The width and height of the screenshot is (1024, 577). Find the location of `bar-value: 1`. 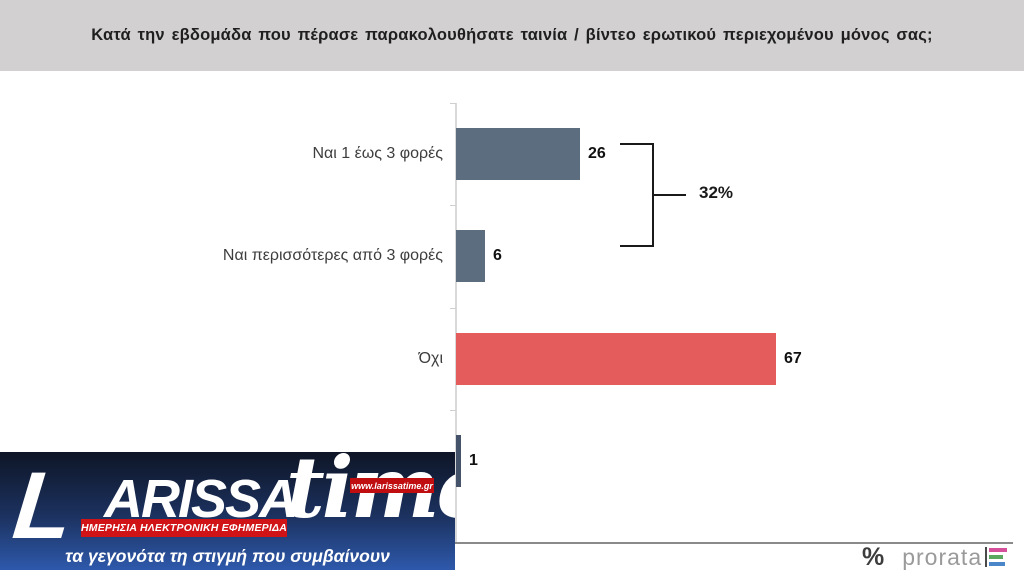

bar-value: 1 is located at coordinates (473, 460).